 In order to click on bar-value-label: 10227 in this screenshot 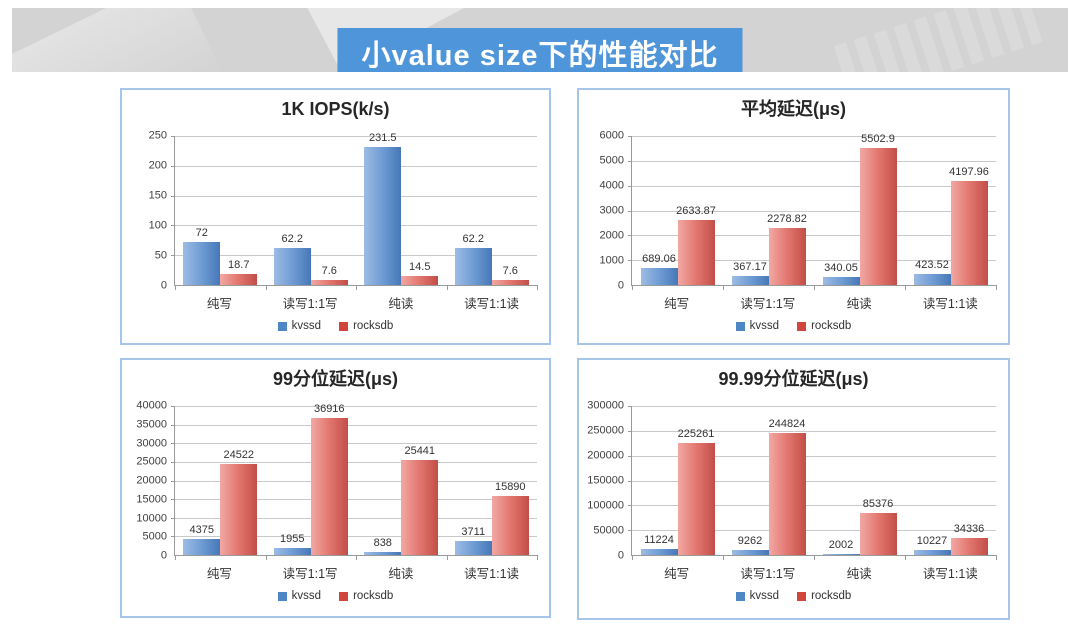, I will do `click(932, 540)`.